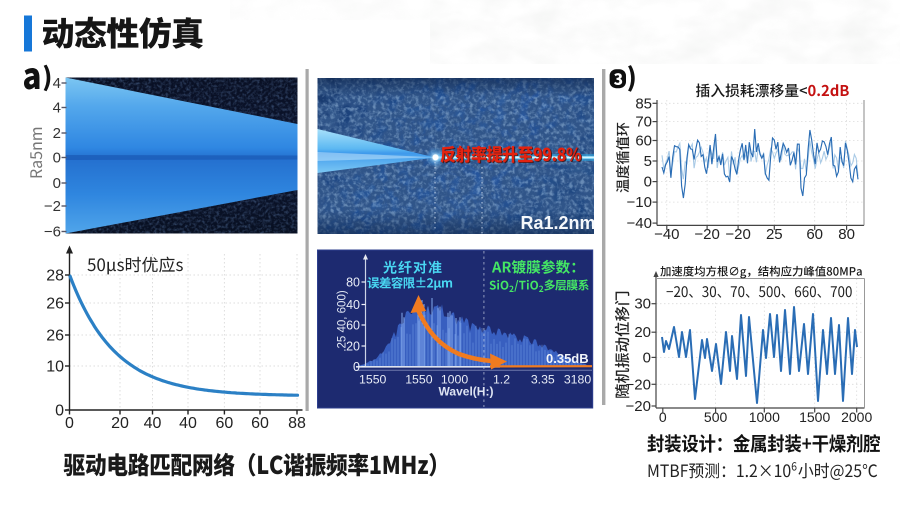  Describe the element at coordinates (578, 380) in the screenshot. I see `svg-text: 3180` at that location.